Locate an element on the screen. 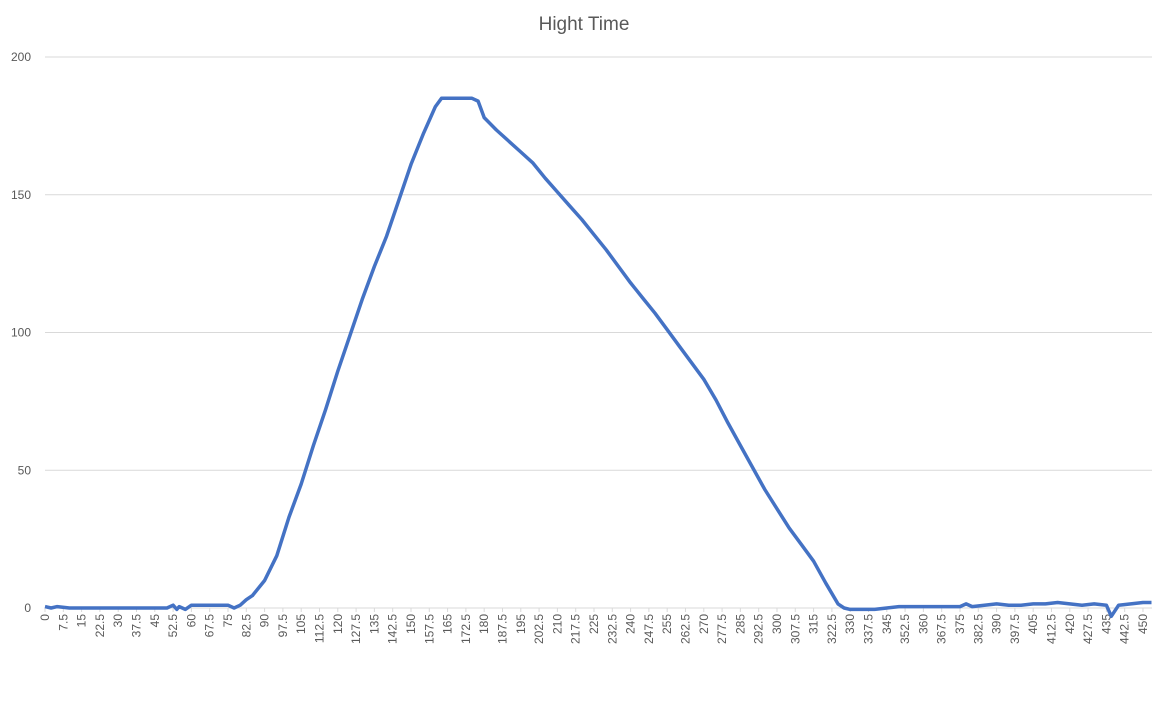  x-tick-label: 405 is located at coordinates (1033, 624).